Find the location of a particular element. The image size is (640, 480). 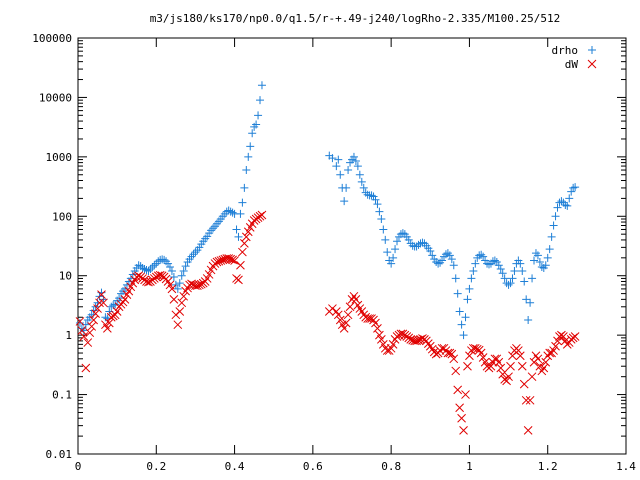

legend-label-dW: dW is located at coordinates (572, 64).